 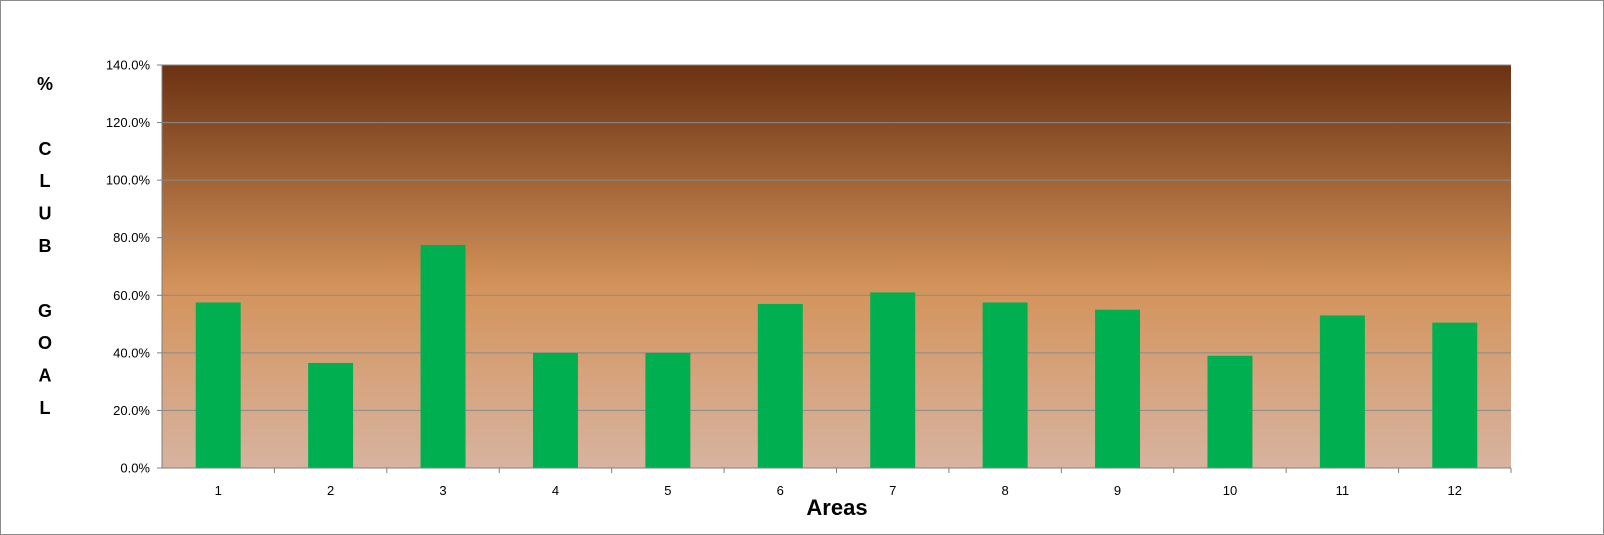 What do you see at coordinates (667, 490) in the screenshot?
I see `x-tick-label: 5` at bounding box center [667, 490].